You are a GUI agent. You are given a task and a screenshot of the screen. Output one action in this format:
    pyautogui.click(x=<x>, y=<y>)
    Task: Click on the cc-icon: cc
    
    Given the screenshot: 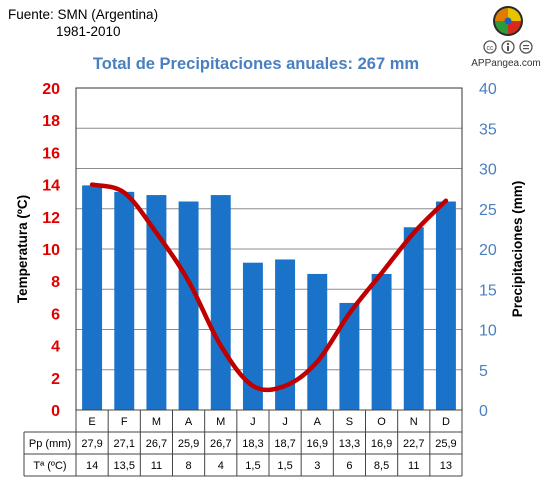 What is the action you would take?
    pyautogui.click(x=490, y=47)
    